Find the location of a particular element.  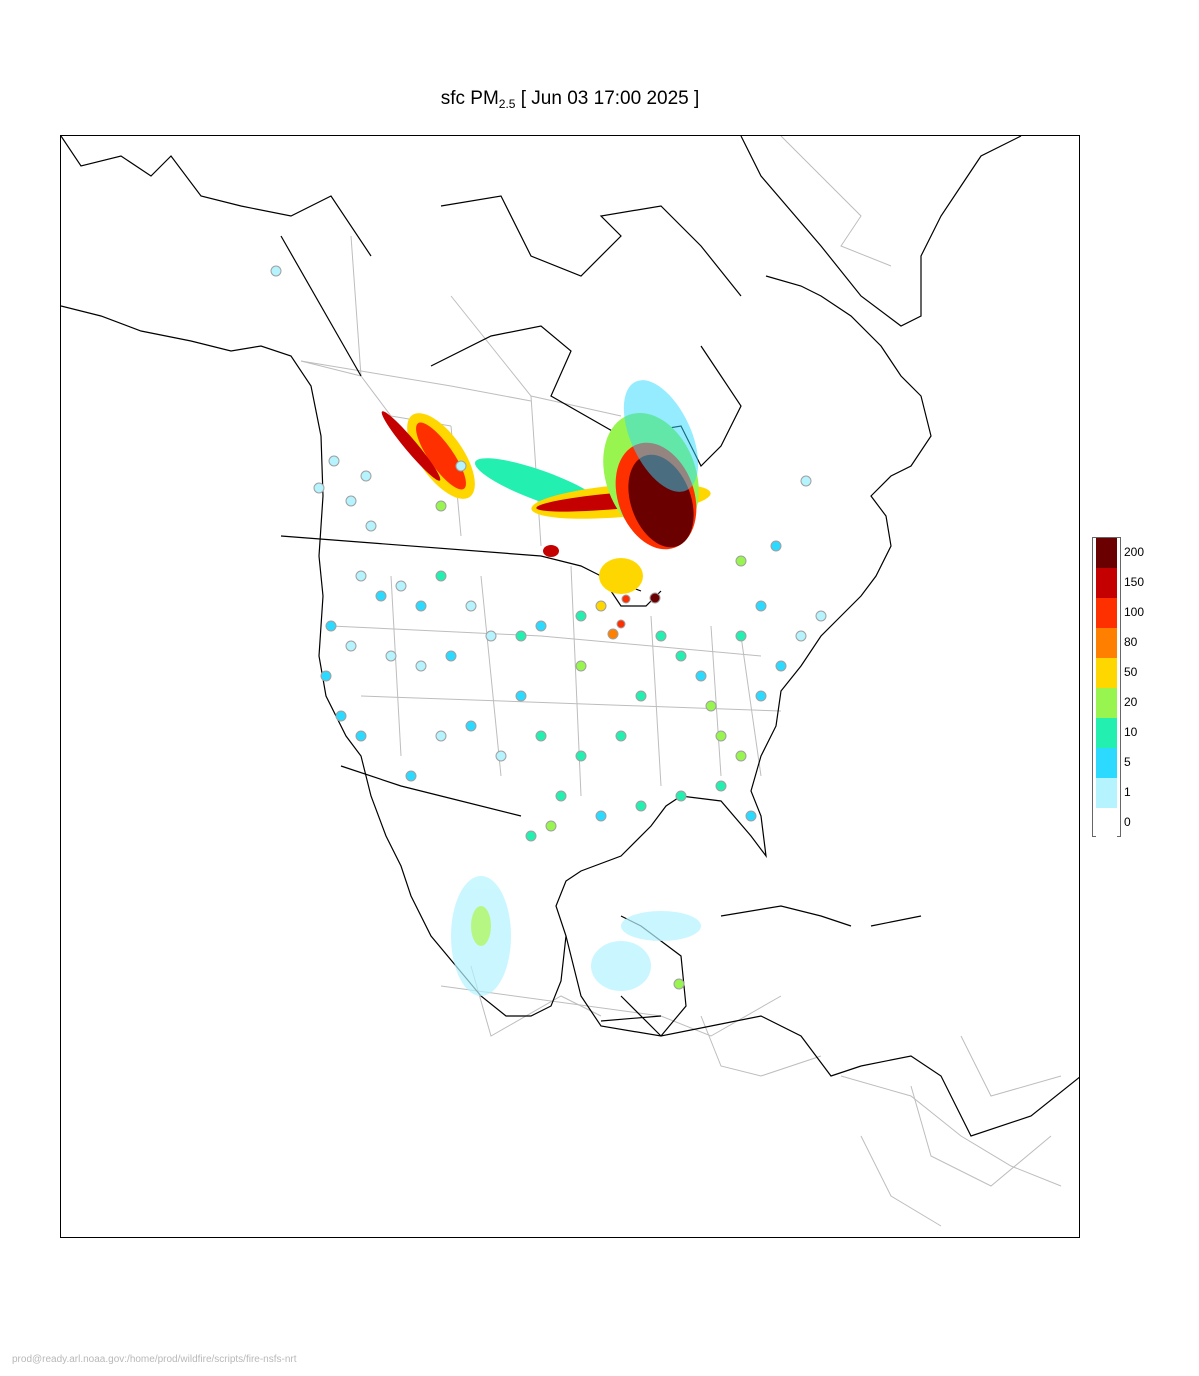

legend-label: 0 is located at coordinates (1127, 822).